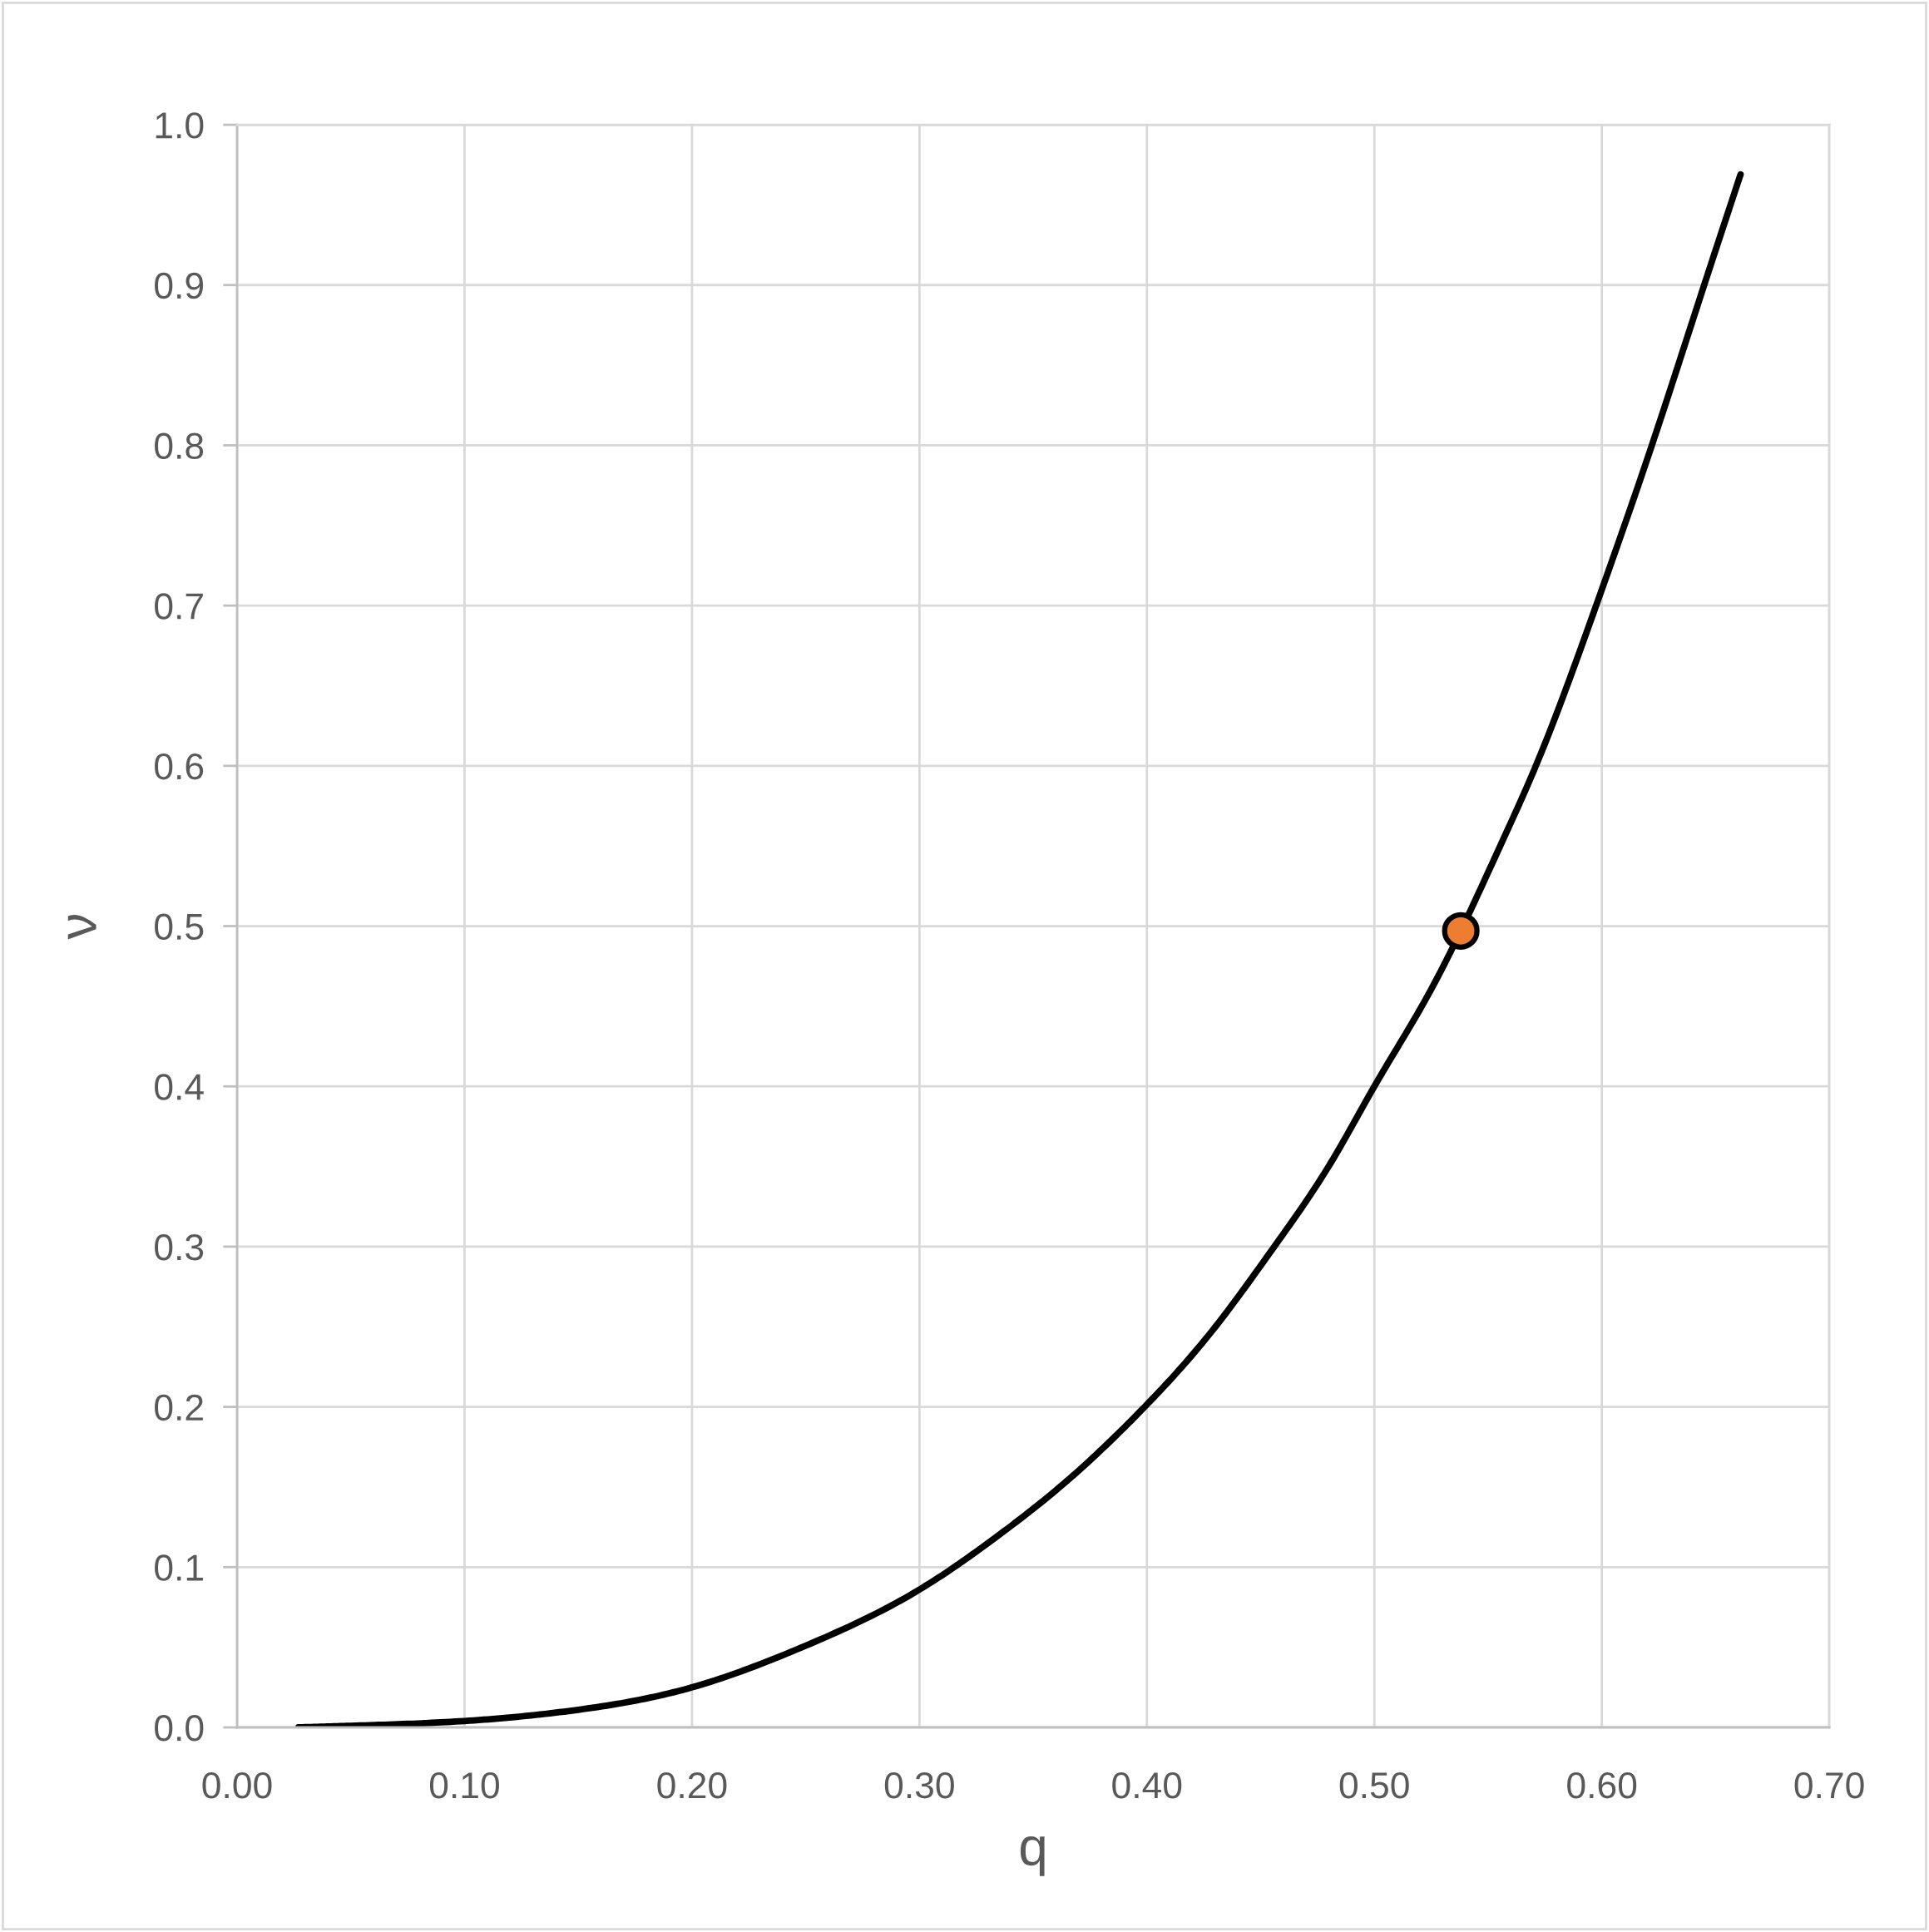 This screenshot has height=1932, width=1929. I want to click on x-tick-label: 0.40, so click(1147, 1785).